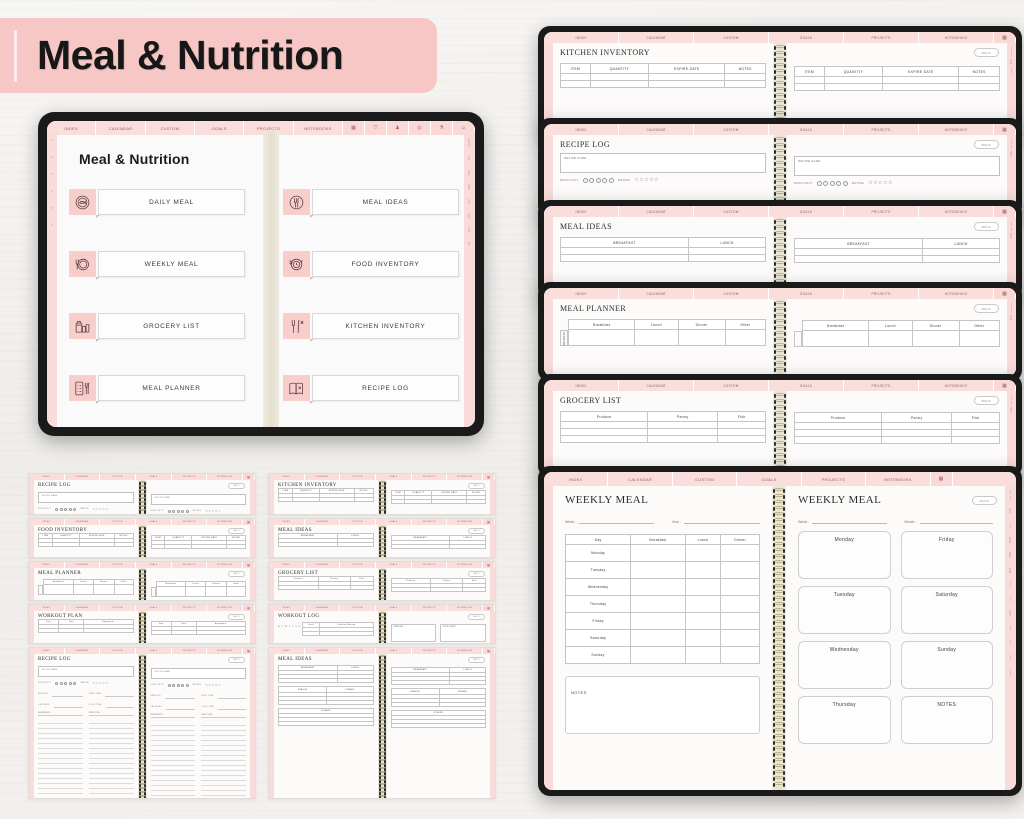 This screenshot has width=1024, height=819. What do you see at coordinates (1010, 612) in the screenshot?
I see `side-tab: AUG` at bounding box center [1010, 612].